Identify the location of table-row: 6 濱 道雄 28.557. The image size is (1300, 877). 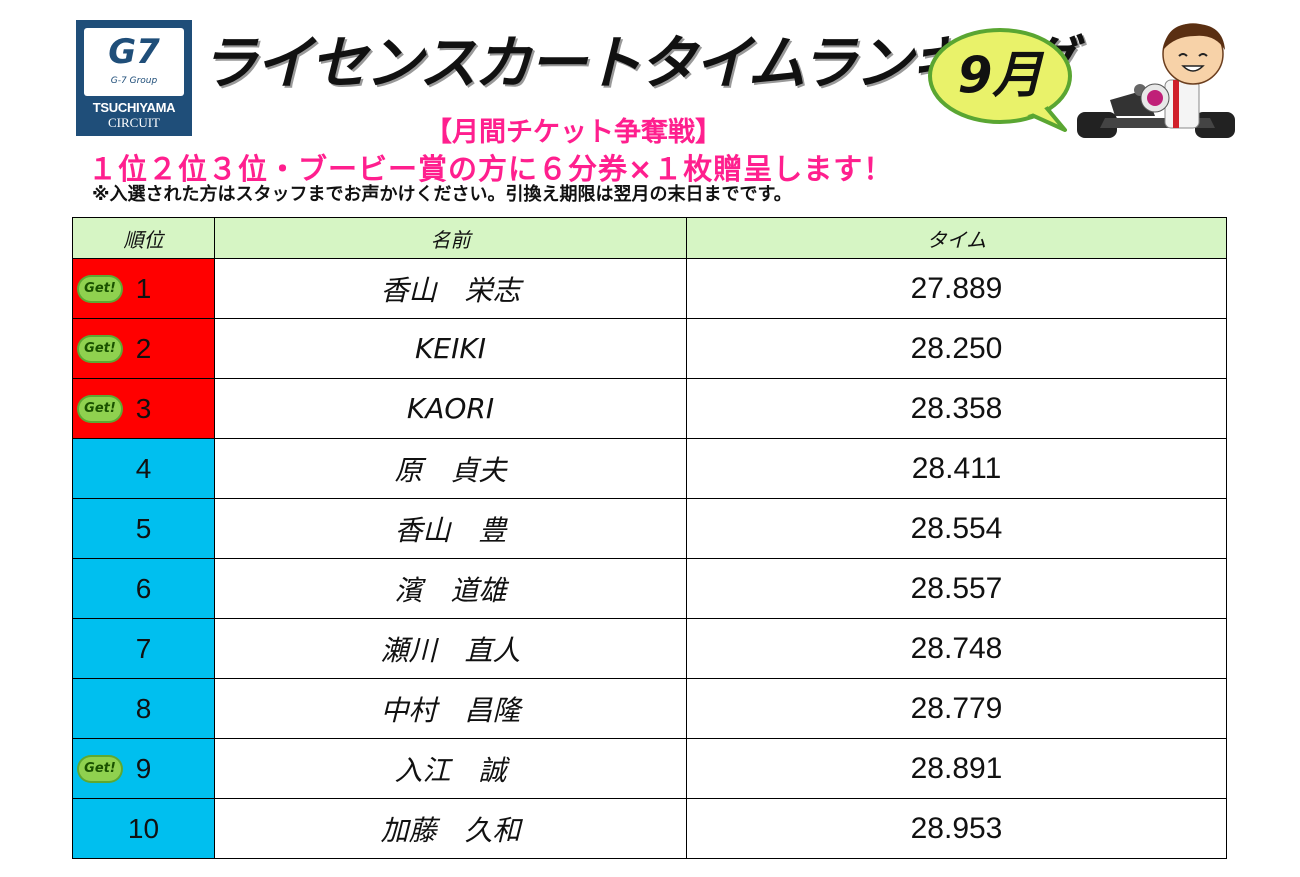
(649, 588).